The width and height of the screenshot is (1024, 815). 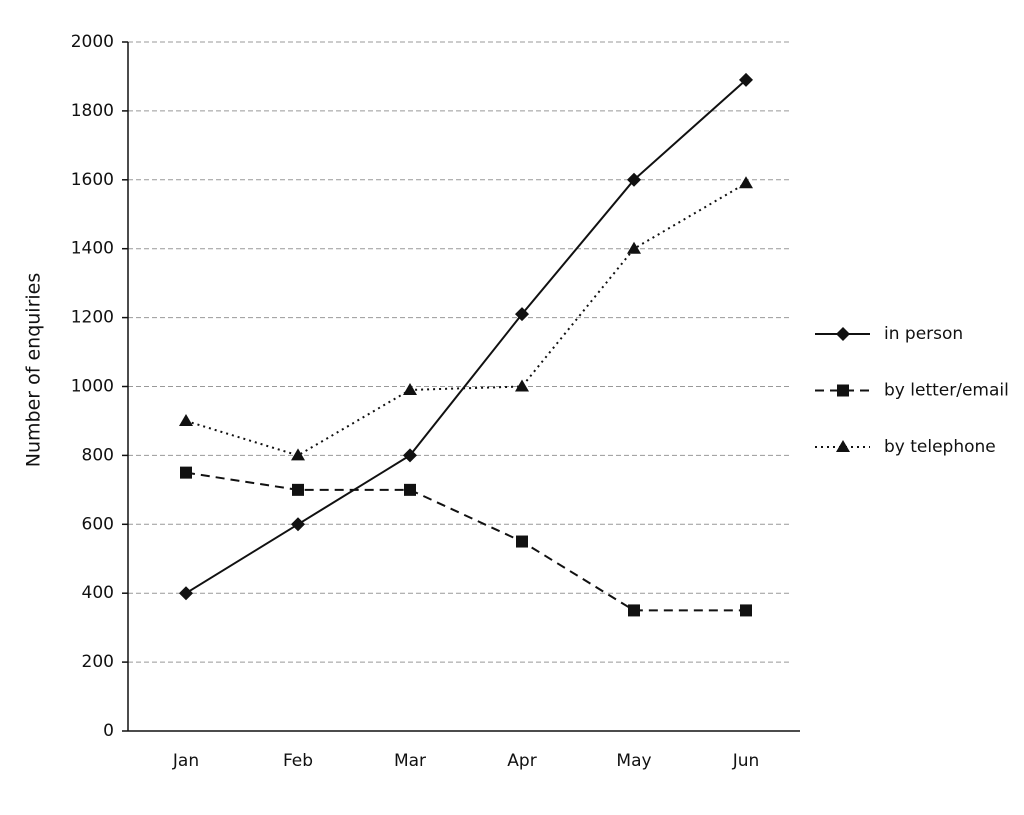 What do you see at coordinates (92, 318) in the screenshot?
I see `y-tick-label: 1200` at bounding box center [92, 318].